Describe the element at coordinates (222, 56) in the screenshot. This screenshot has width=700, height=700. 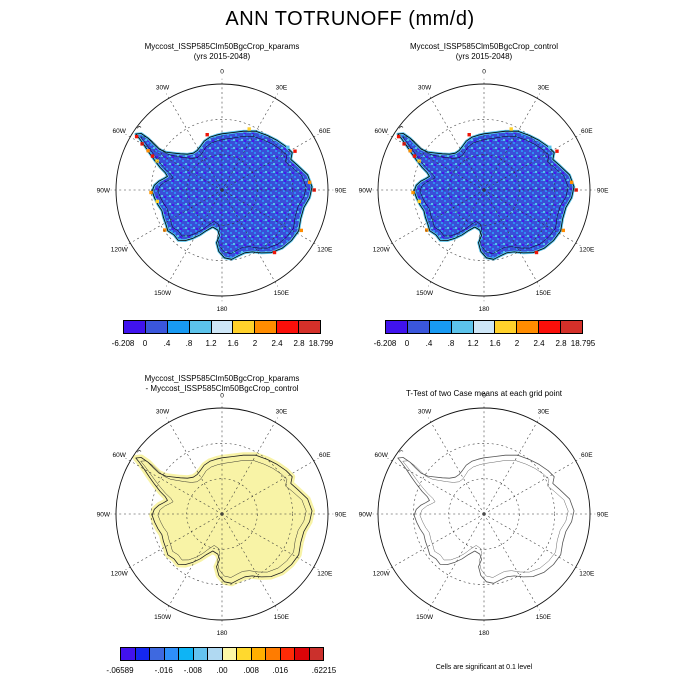
I see `panel-title-kparams-line2: (yrs 2015-2048)` at that location.